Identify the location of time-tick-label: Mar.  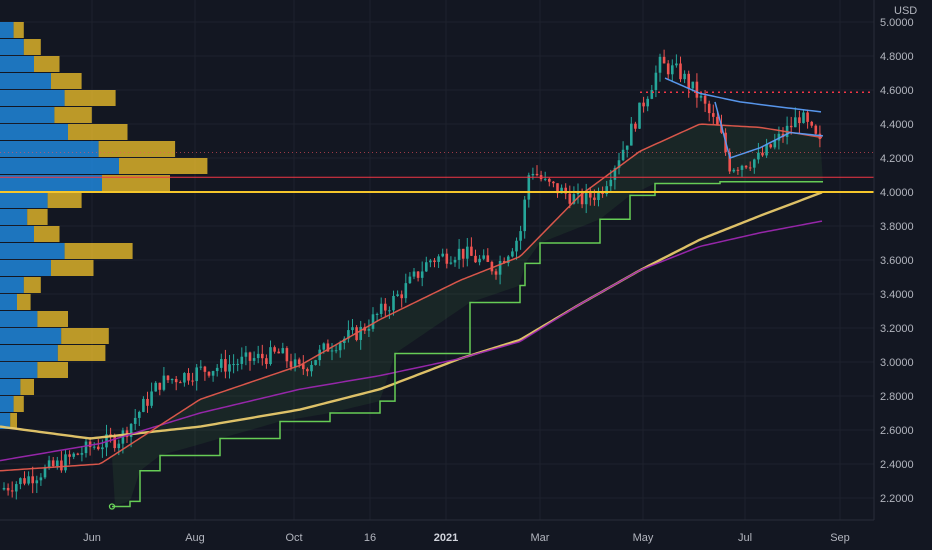
(540, 538).